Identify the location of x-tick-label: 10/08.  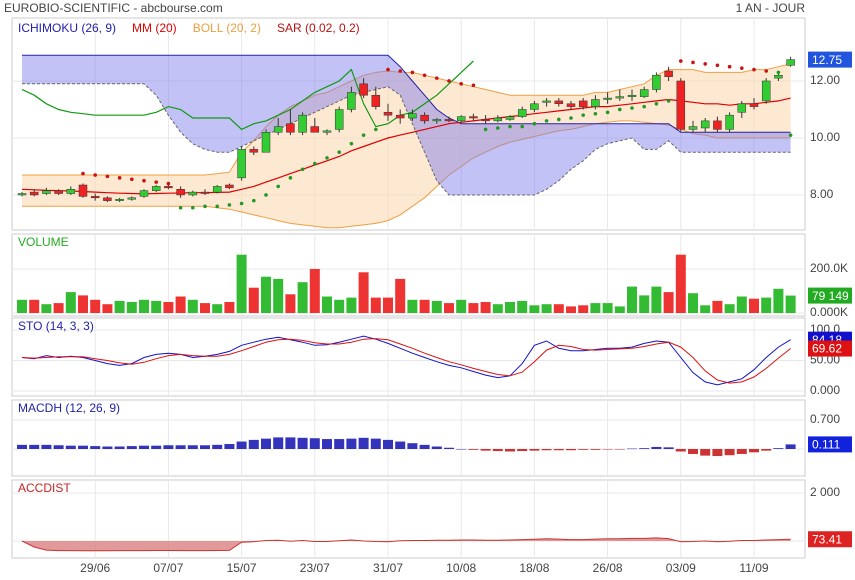
(461, 568).